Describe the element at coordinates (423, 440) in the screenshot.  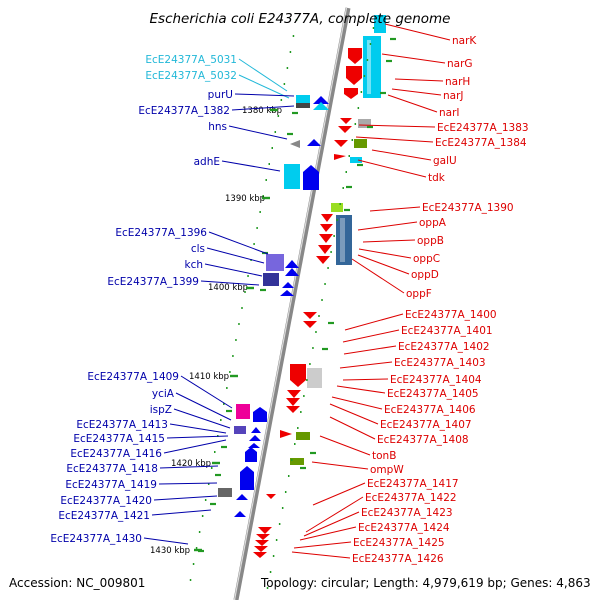
I see `gene-label-ece24377a-1408: EcE24377A_1408` at that location.